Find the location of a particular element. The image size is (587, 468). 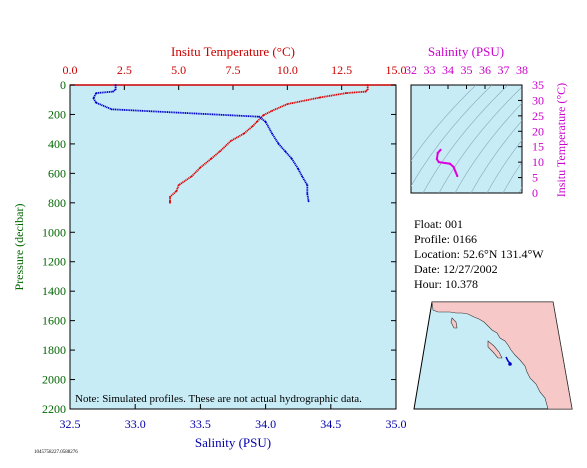

ts-salinity-tick-label: 32 is located at coordinates (411, 70).